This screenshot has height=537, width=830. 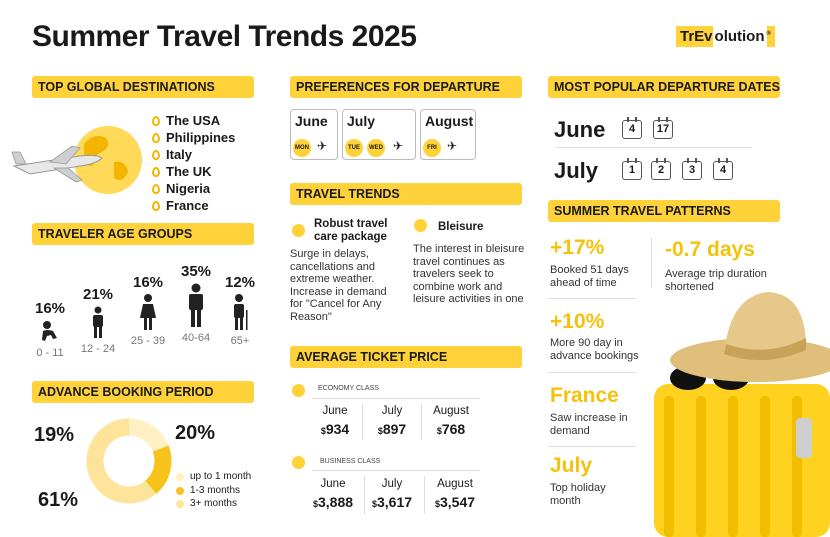 I want to click on list-item: The UK, so click(x=193, y=171).